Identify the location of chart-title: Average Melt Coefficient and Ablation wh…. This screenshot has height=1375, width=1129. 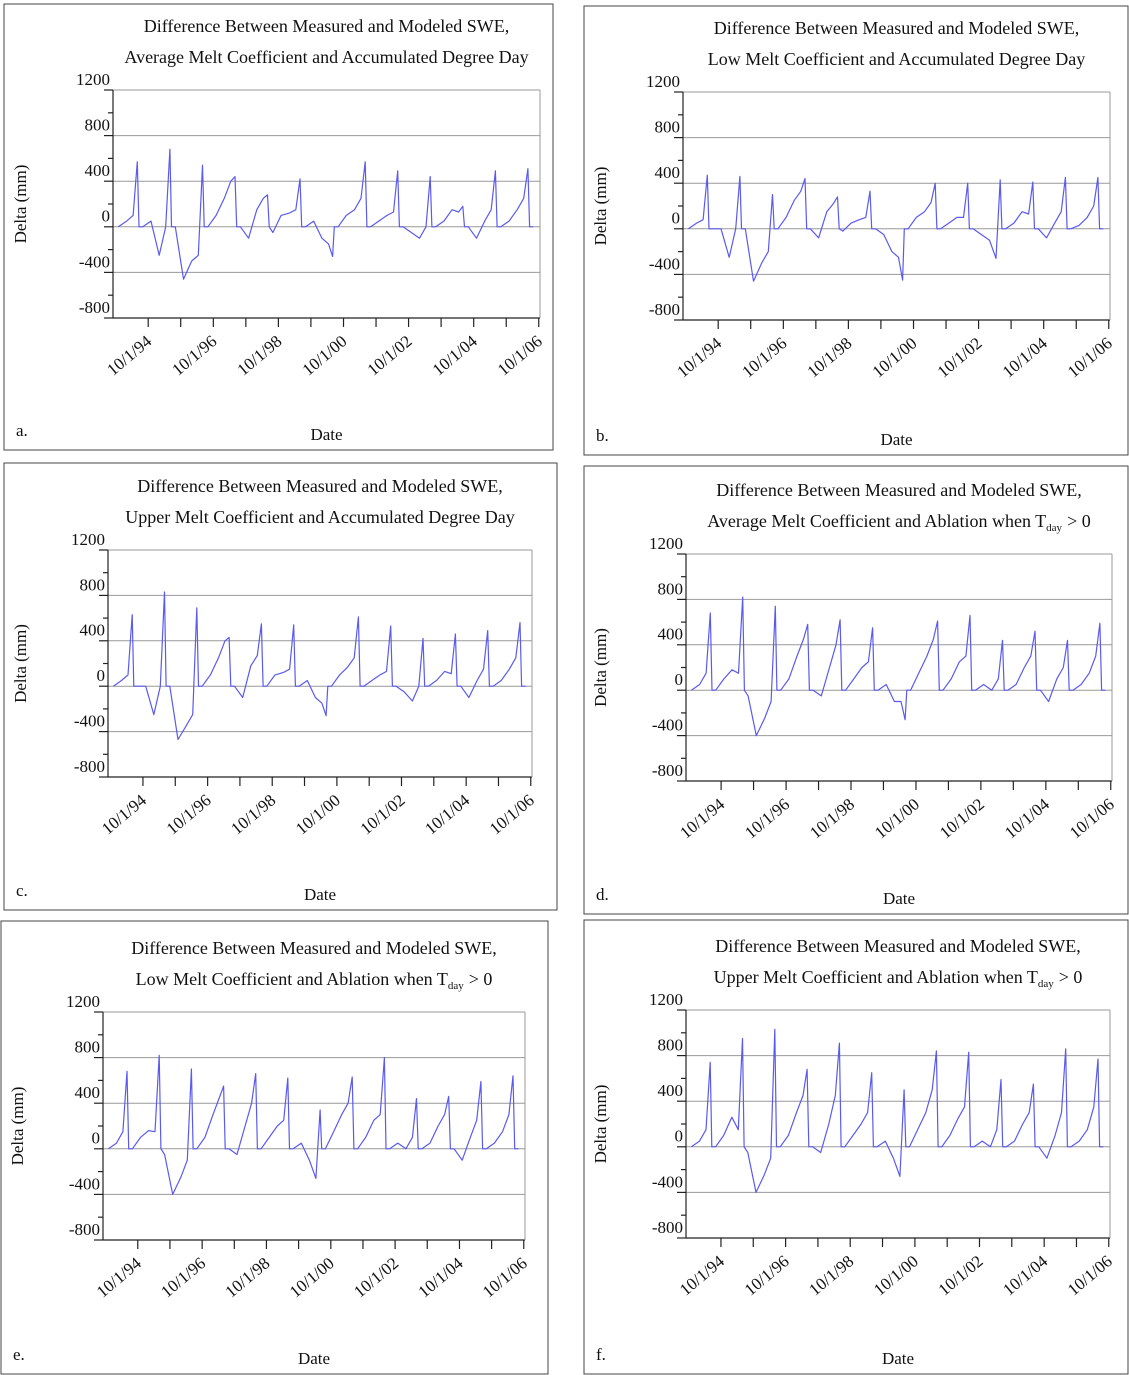
(898, 522).